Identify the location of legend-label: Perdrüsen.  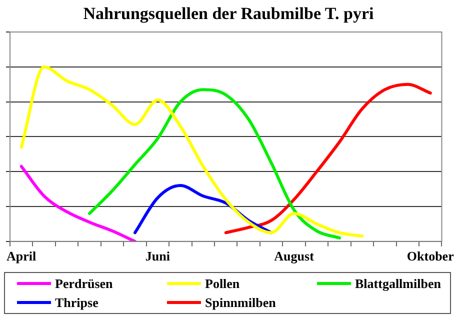
(84, 284).